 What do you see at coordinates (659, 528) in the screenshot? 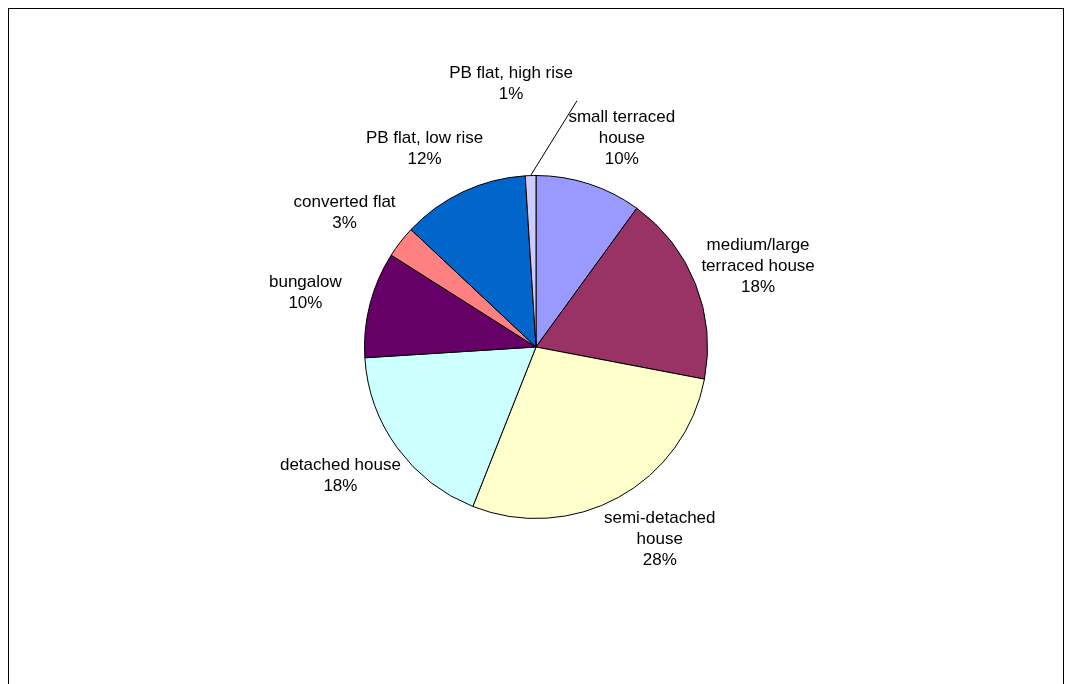
I see `slice-label: semi-detached house` at bounding box center [659, 528].